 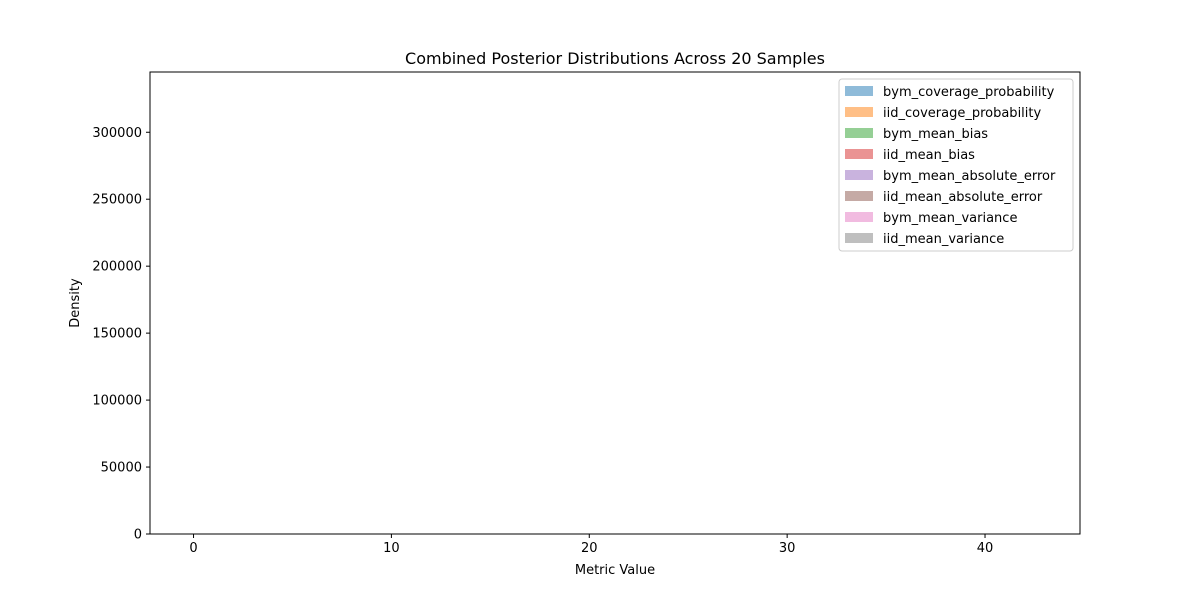 I want to click on y-axis: 0 50000 100000 150000 200000 250000 300000, so click(x=121, y=334).